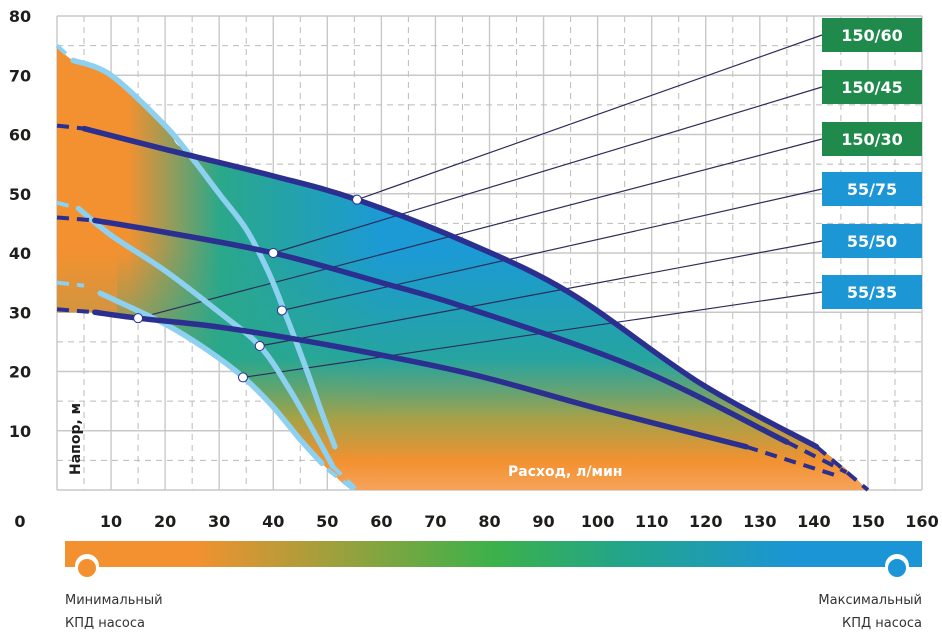 The width and height of the screenshot is (942, 643). What do you see at coordinates (19, 521) in the screenshot?
I see `x-tick-label: 0` at bounding box center [19, 521].